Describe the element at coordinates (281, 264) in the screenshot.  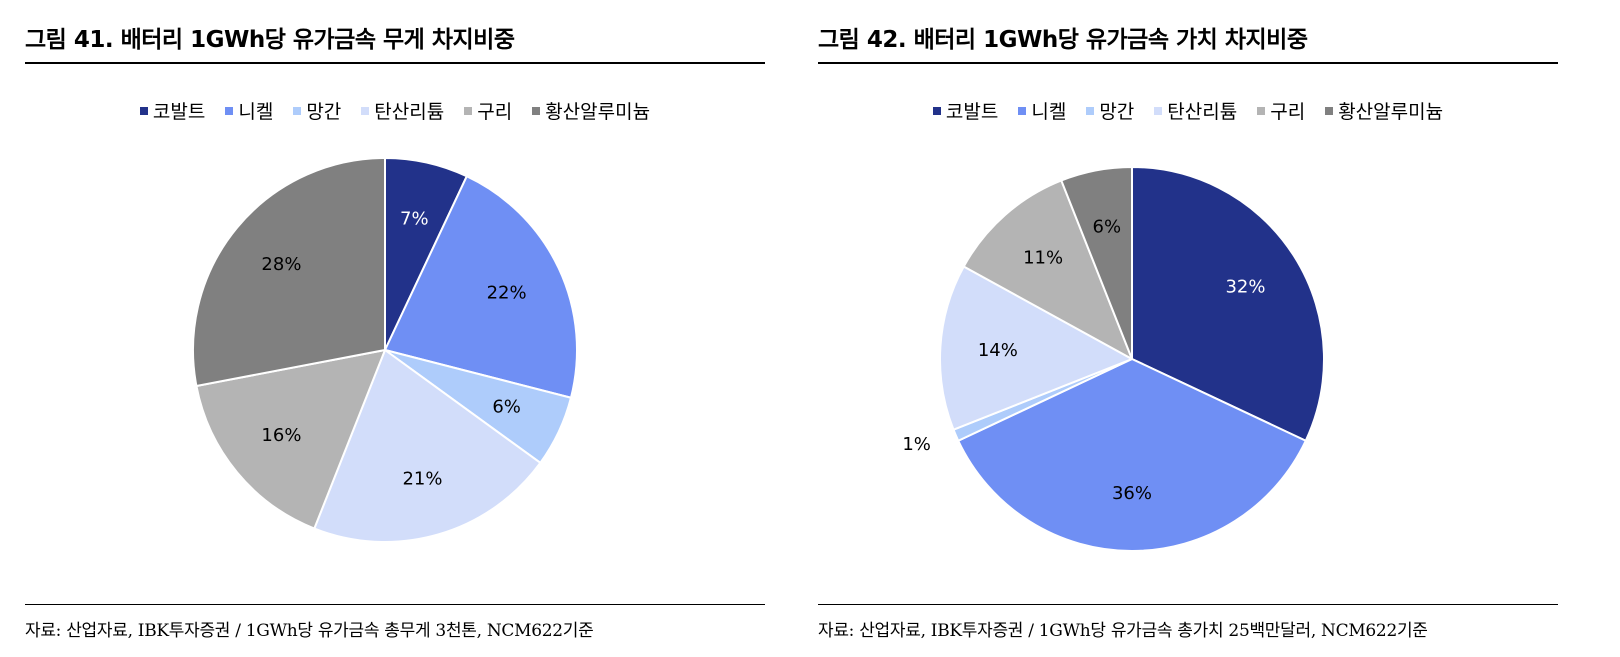
I see `slice-label: 28%` at that location.